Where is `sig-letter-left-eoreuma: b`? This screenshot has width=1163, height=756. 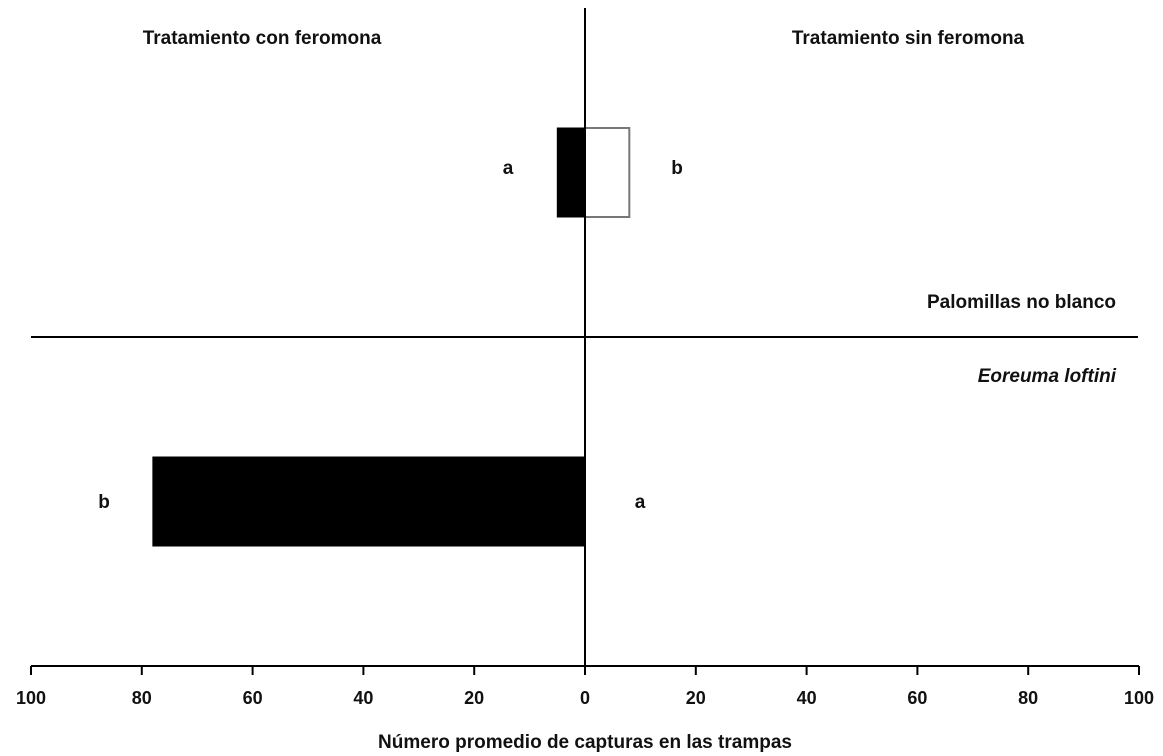 sig-letter-left-eoreuma: b is located at coordinates (104, 502).